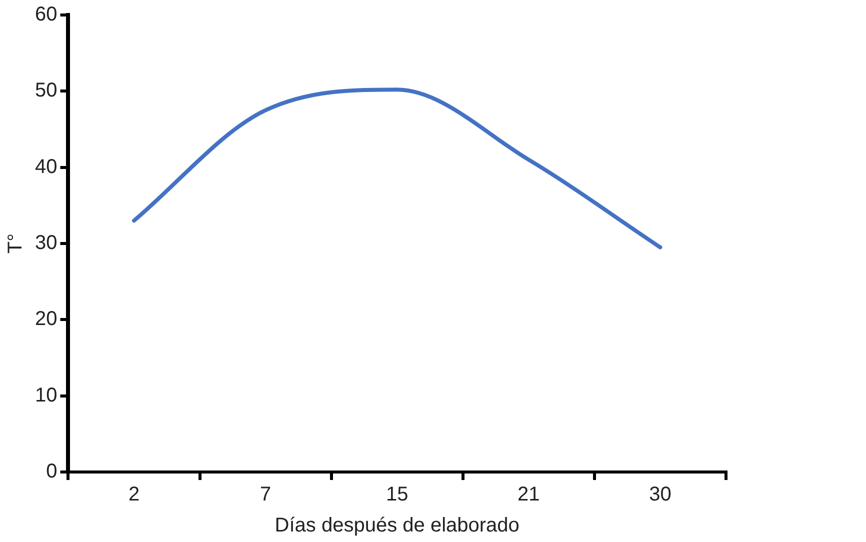  Describe the element at coordinates (46, 243) in the screenshot. I see `y-tick-label: 30` at that location.